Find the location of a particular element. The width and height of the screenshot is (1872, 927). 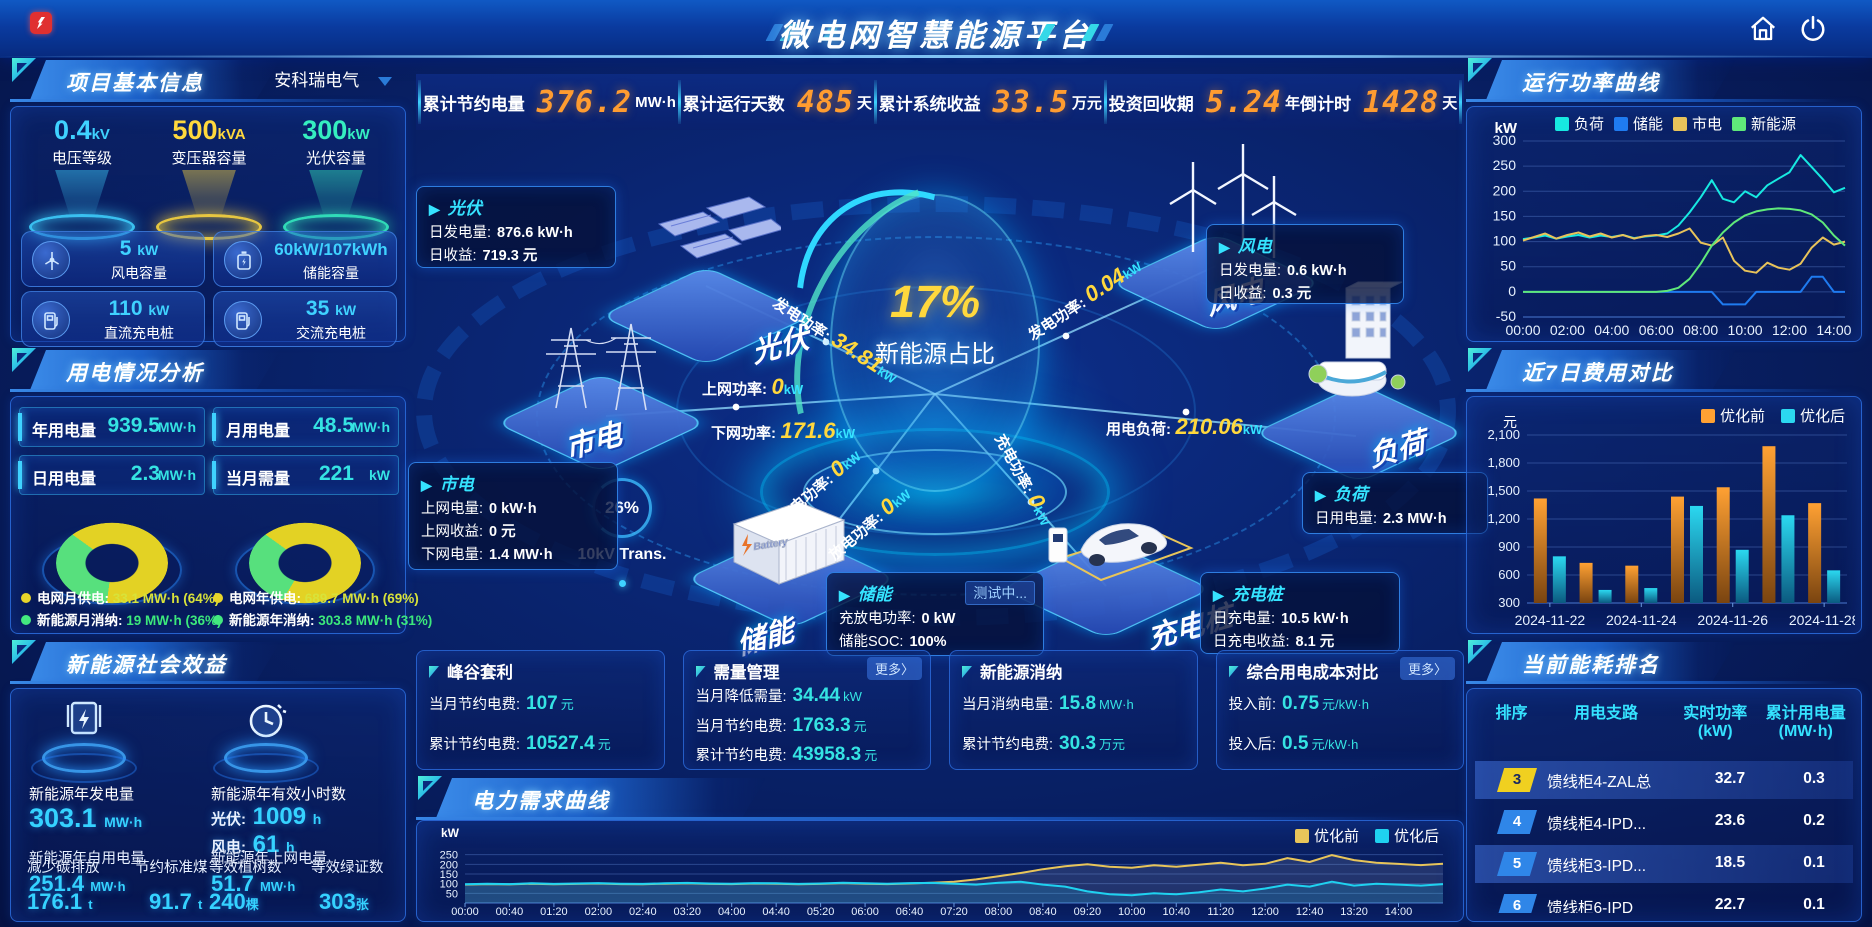

kpi-value: 485 is located at coordinates (825, 102).